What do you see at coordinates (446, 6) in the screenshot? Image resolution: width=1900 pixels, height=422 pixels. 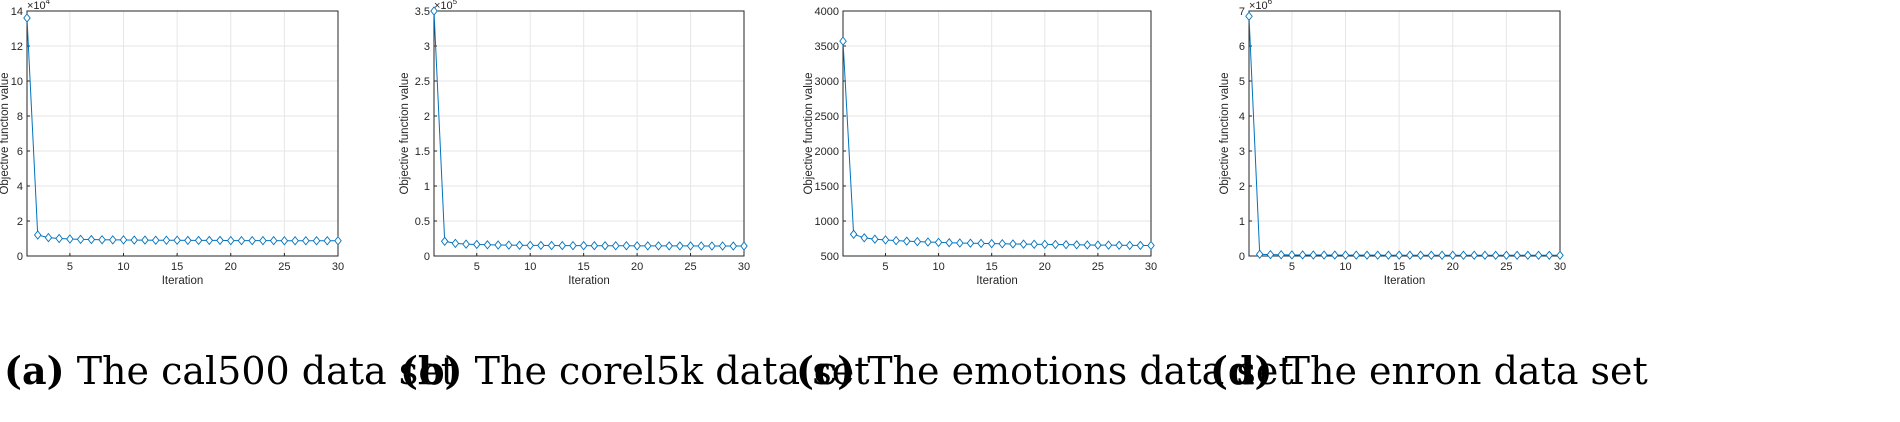 I see `y-exponent-label: ×105` at bounding box center [446, 6].